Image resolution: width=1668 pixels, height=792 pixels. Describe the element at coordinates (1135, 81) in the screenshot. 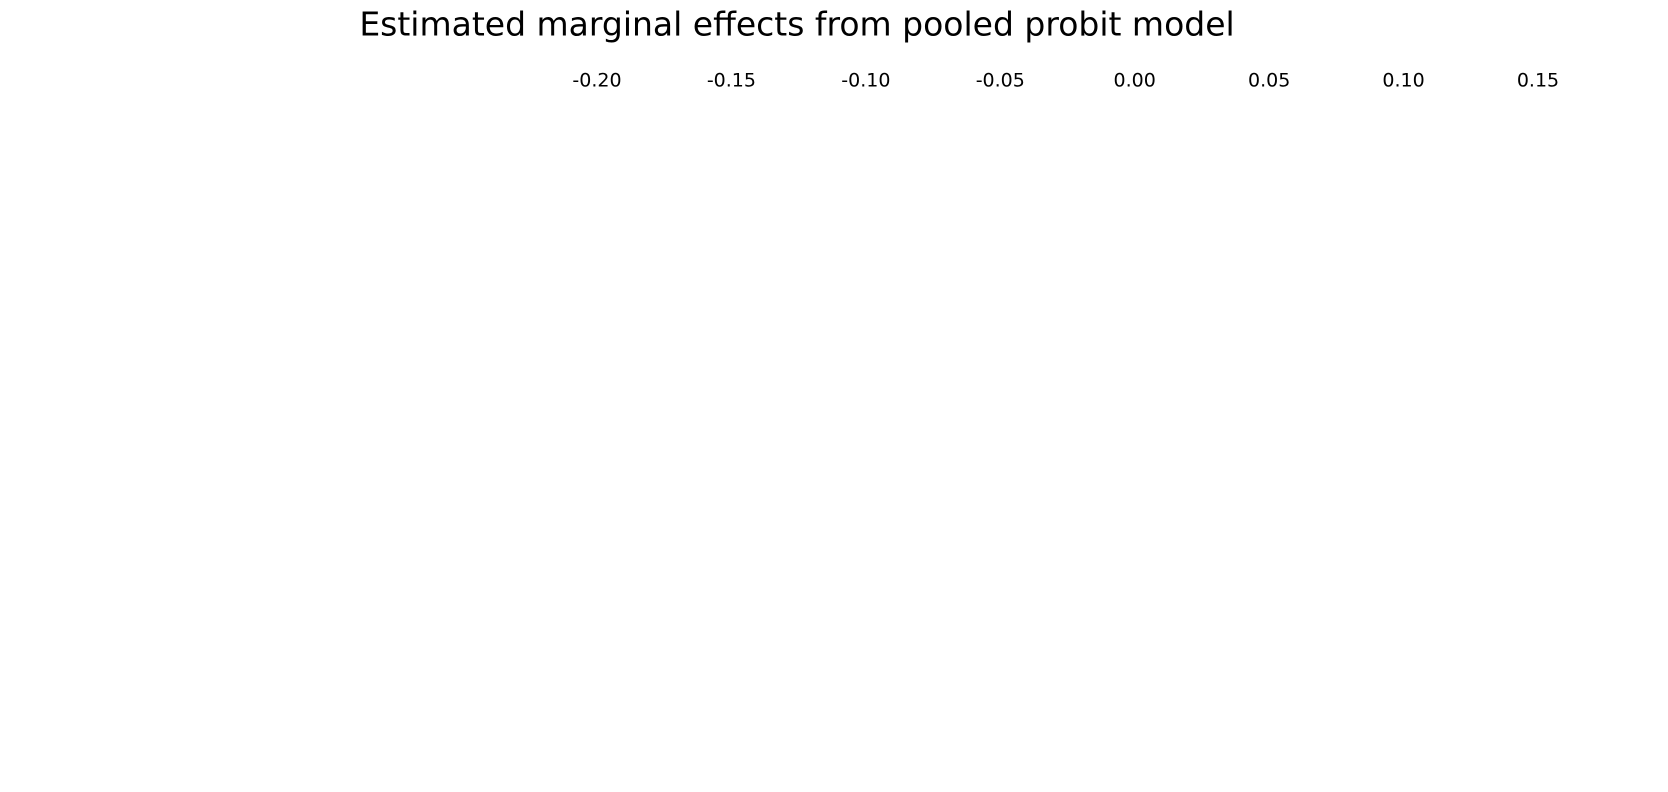

I see `x-tick-label: 0.00` at that location.